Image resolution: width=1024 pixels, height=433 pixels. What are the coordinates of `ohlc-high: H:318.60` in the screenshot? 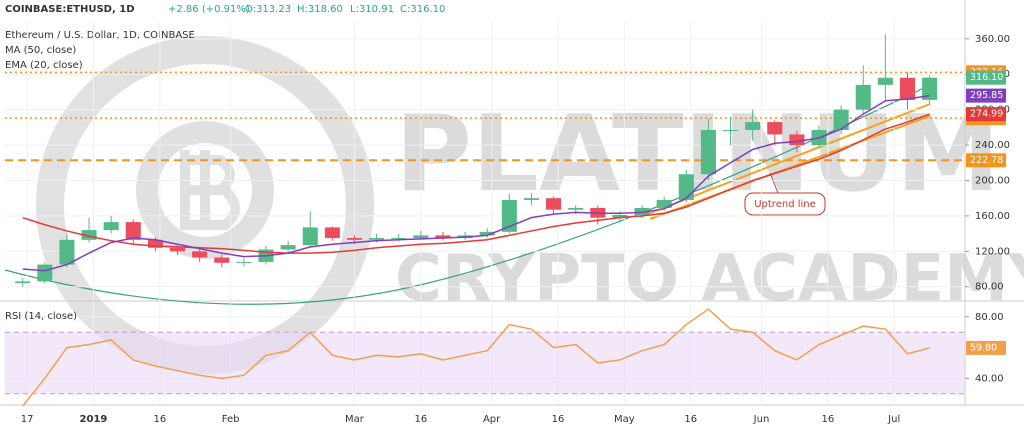 It's located at (320, 9).